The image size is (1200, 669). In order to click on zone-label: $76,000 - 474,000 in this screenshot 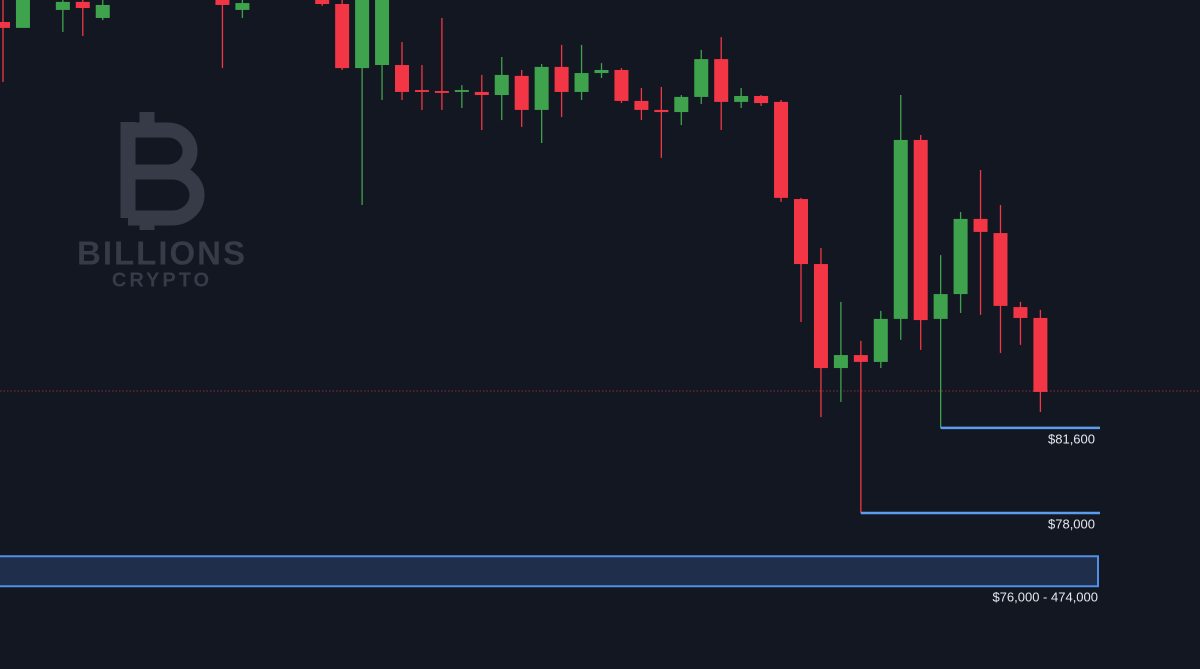, I will do `click(1045, 597)`.